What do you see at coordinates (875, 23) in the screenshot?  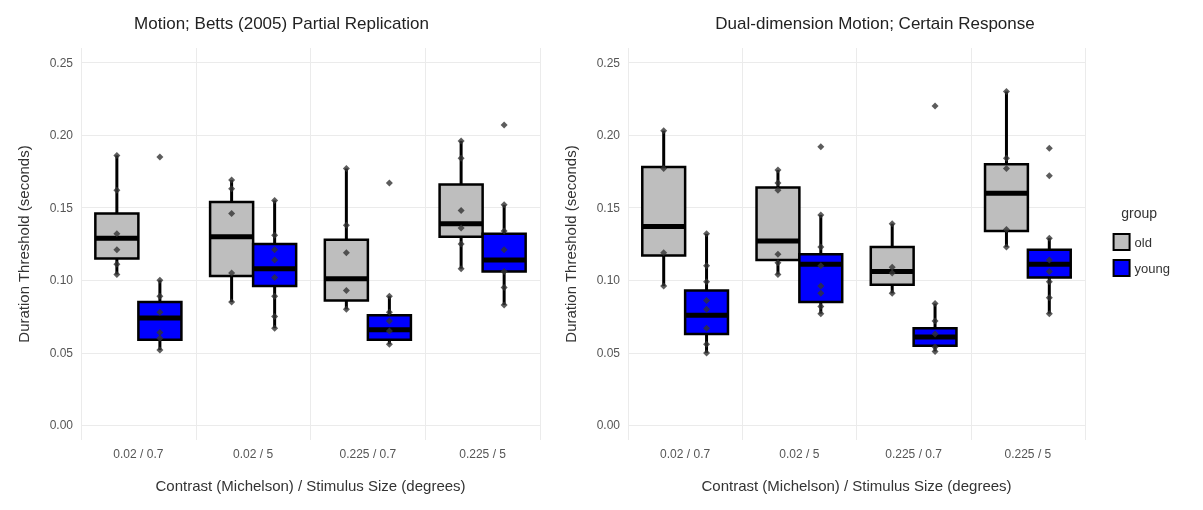 I see `chart-title: Dual-dimension Motion; Certain Response` at bounding box center [875, 23].